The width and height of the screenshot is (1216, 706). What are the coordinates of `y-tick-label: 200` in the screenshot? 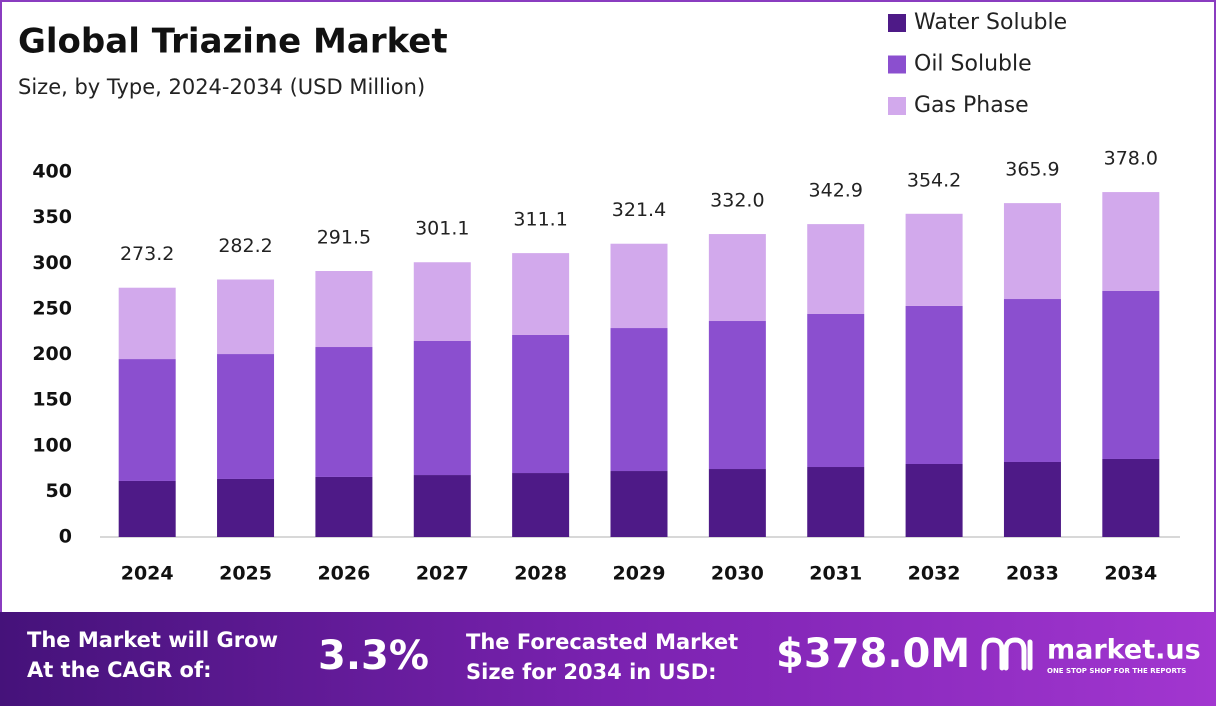 It's located at (52, 354).